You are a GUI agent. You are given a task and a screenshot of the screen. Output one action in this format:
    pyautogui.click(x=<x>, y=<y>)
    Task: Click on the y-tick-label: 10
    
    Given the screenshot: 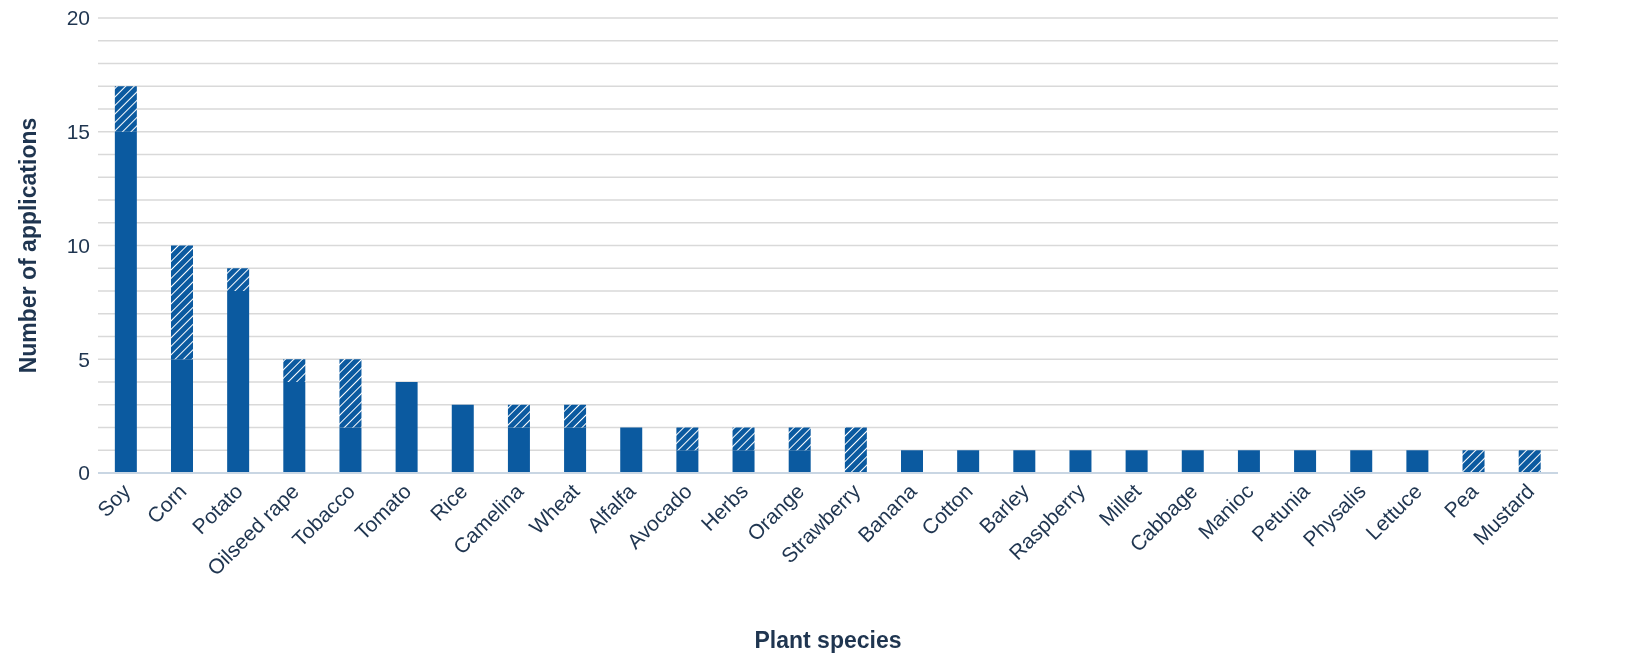 What is the action you would take?
    pyautogui.click(x=78, y=245)
    